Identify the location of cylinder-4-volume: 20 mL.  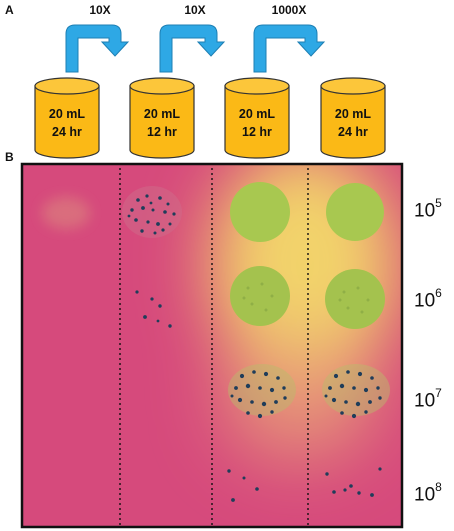
(353, 114).